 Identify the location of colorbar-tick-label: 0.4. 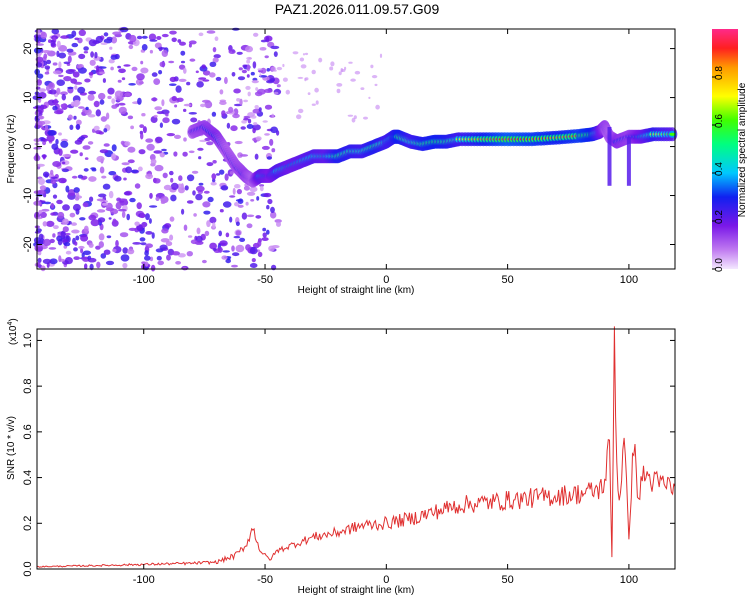
(719, 169).